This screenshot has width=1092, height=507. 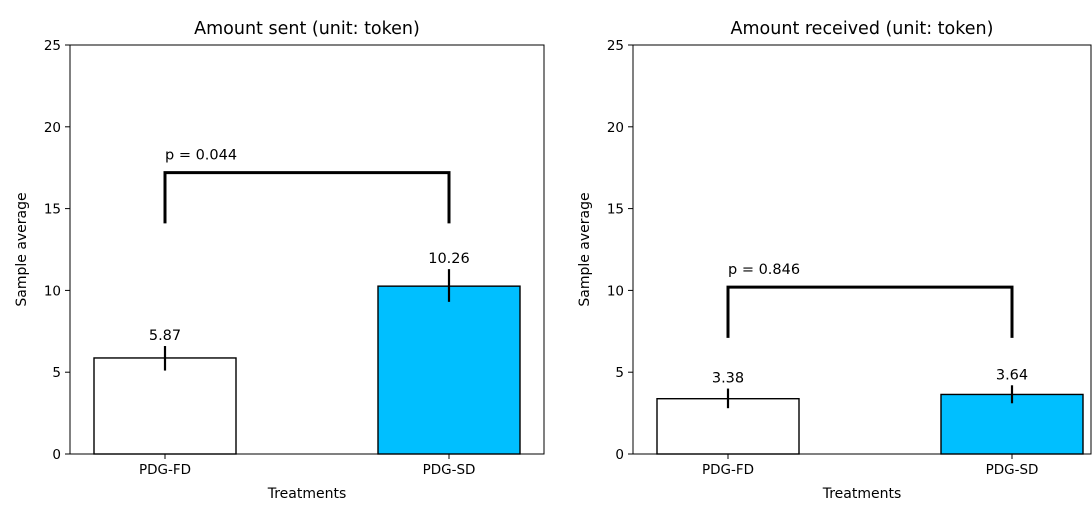 I want to click on chart-title: Amount sent (unit: token), so click(x=307, y=29).